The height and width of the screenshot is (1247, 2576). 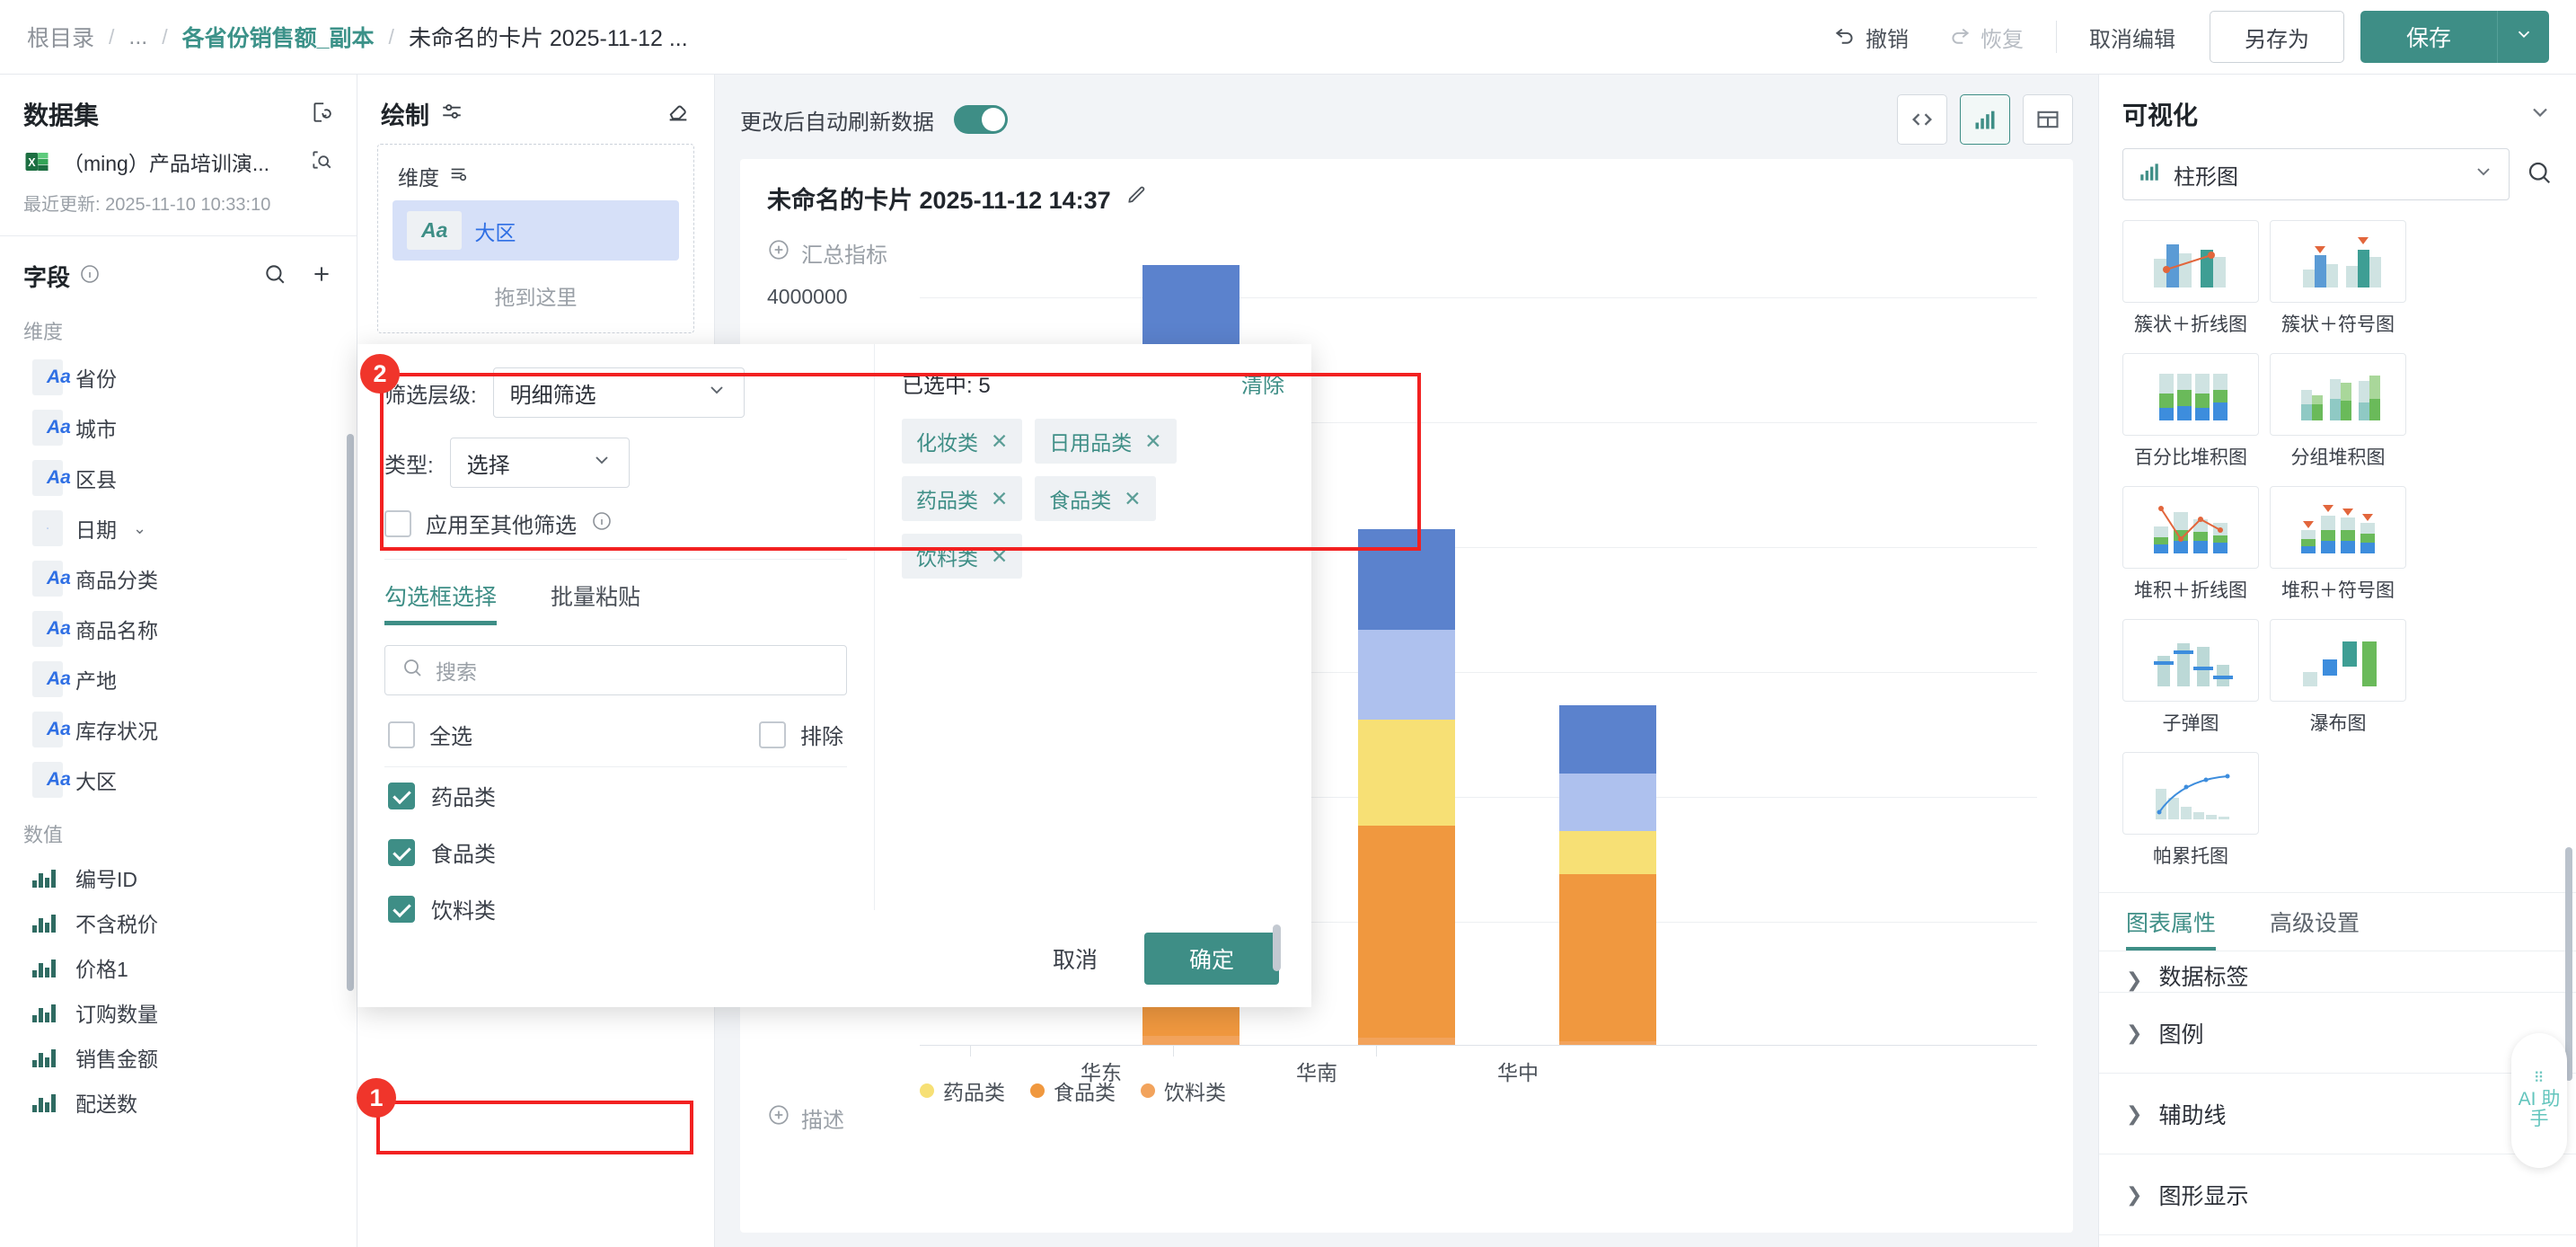 What do you see at coordinates (2568, 964) in the screenshot?
I see `properties-scrollbar` at bounding box center [2568, 964].